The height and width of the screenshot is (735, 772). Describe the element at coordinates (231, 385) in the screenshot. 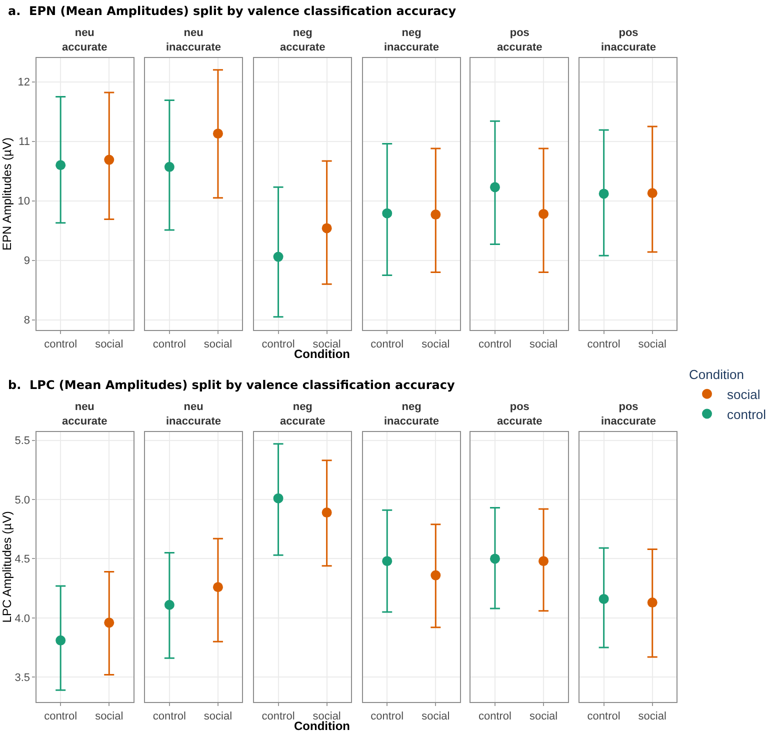

I see `text: b. LPC (Mean Amplitudes) split by valence classification accuracy` at that location.